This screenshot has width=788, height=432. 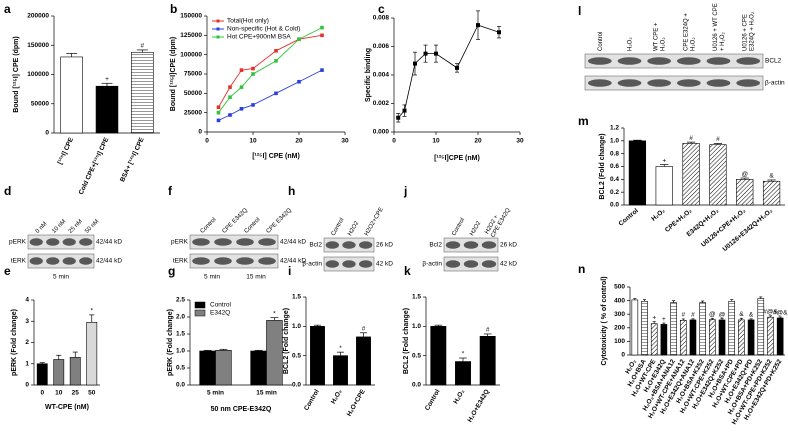 I want to click on y-tick-label: 0.8, so click(x=614, y=153).